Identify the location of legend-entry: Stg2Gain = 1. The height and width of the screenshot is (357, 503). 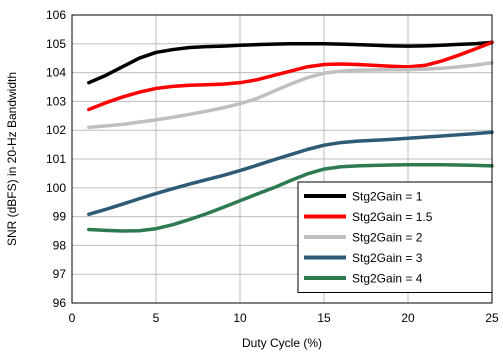
(387, 197).